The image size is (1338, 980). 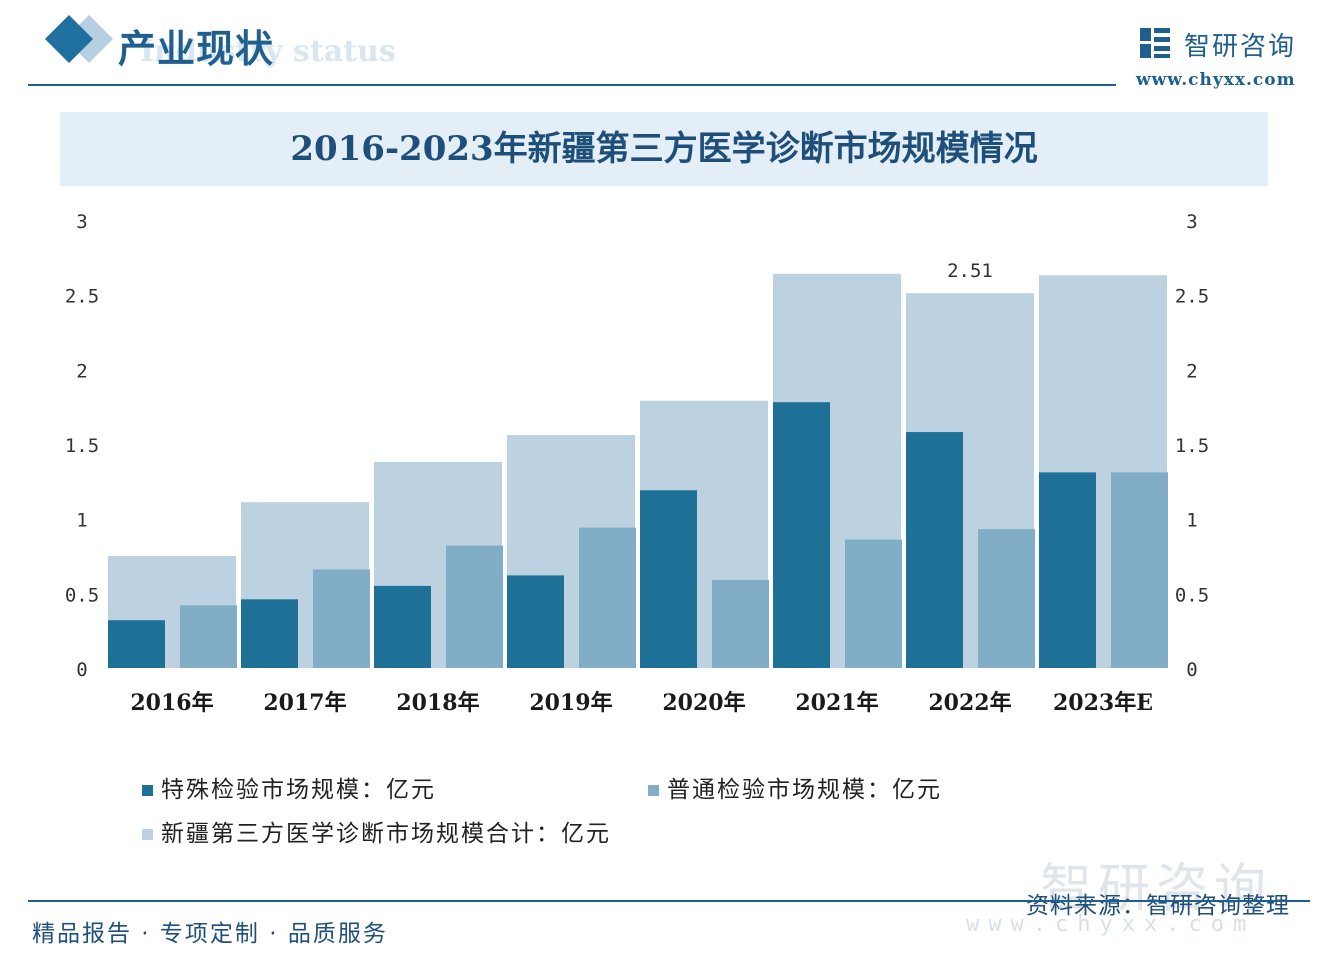 I want to click on x-tick-label-4: 2020年, so click(x=703, y=703).